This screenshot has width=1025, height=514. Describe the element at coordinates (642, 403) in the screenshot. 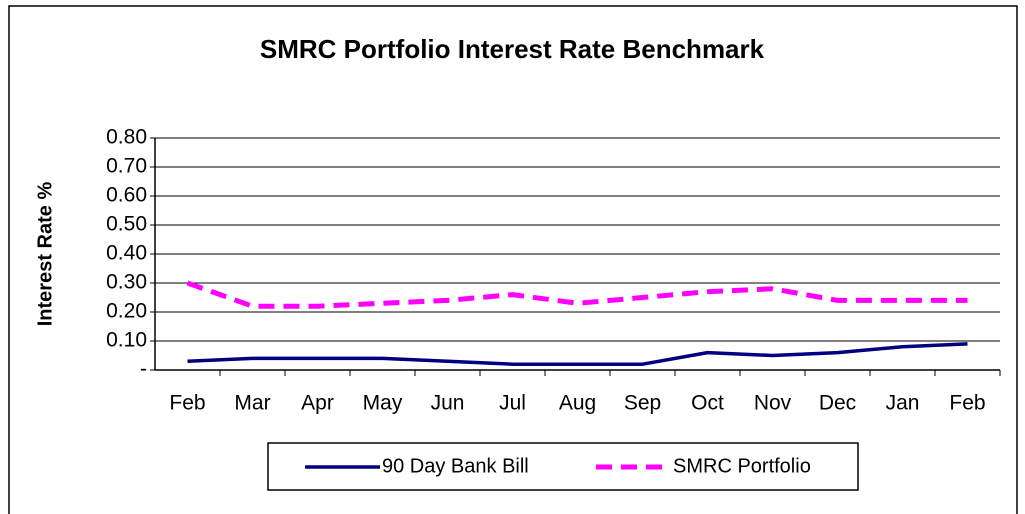

I see `x-tick-label: Sep` at that location.